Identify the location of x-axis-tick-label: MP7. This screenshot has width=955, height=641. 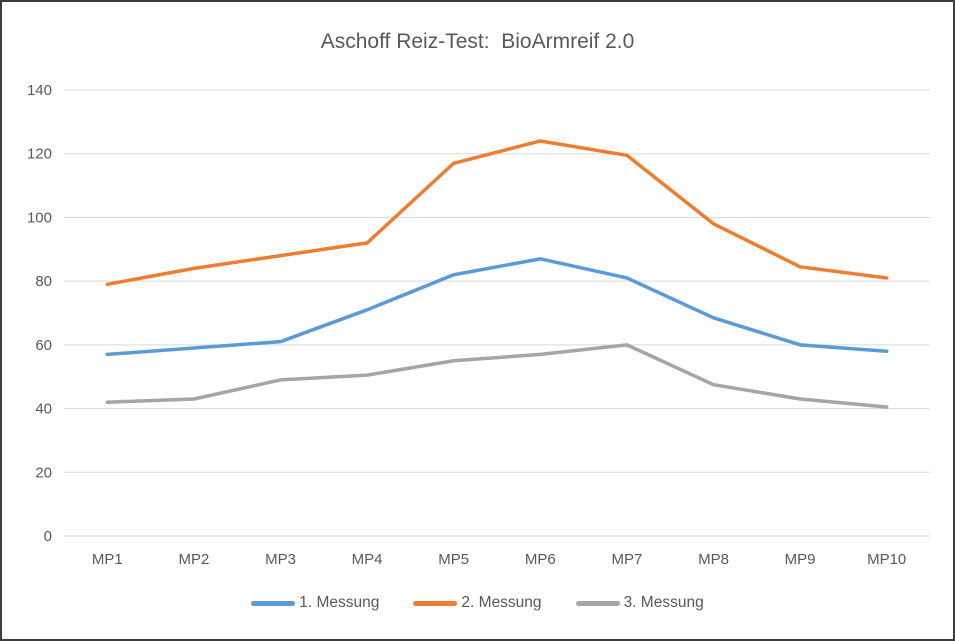
(626, 559).